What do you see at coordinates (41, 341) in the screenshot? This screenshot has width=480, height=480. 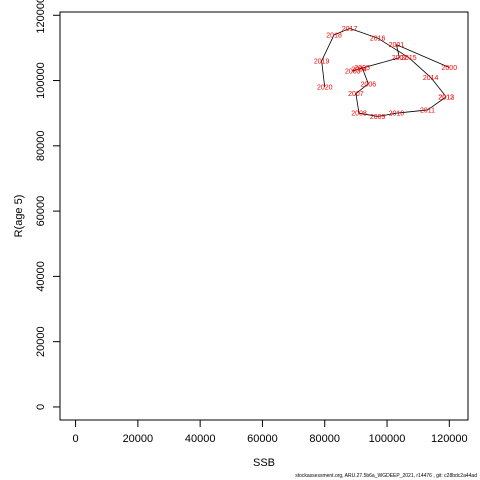 I see `y-tick-label: 20000` at bounding box center [41, 341].